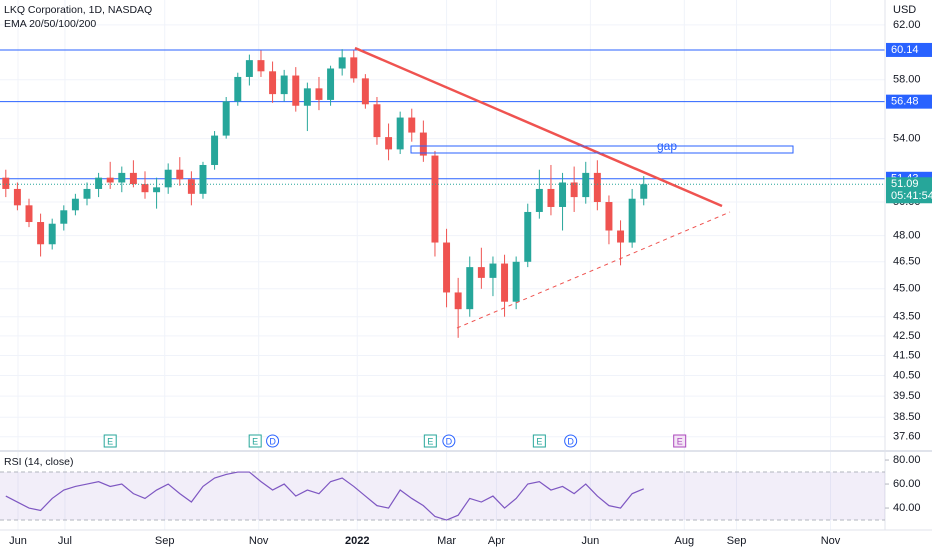 The width and height of the screenshot is (932, 550). I want to click on y-tick-label: 43.50, so click(907, 317).